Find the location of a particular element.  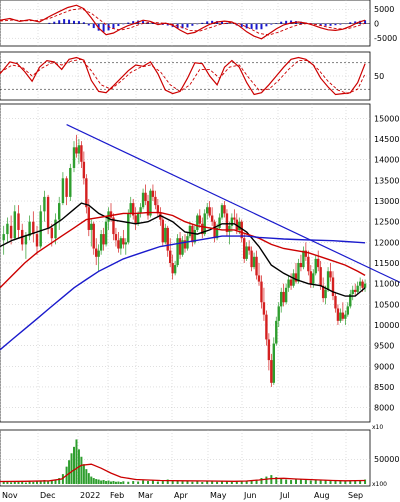

price-y-tick-label: 10000 is located at coordinates (386, 325).